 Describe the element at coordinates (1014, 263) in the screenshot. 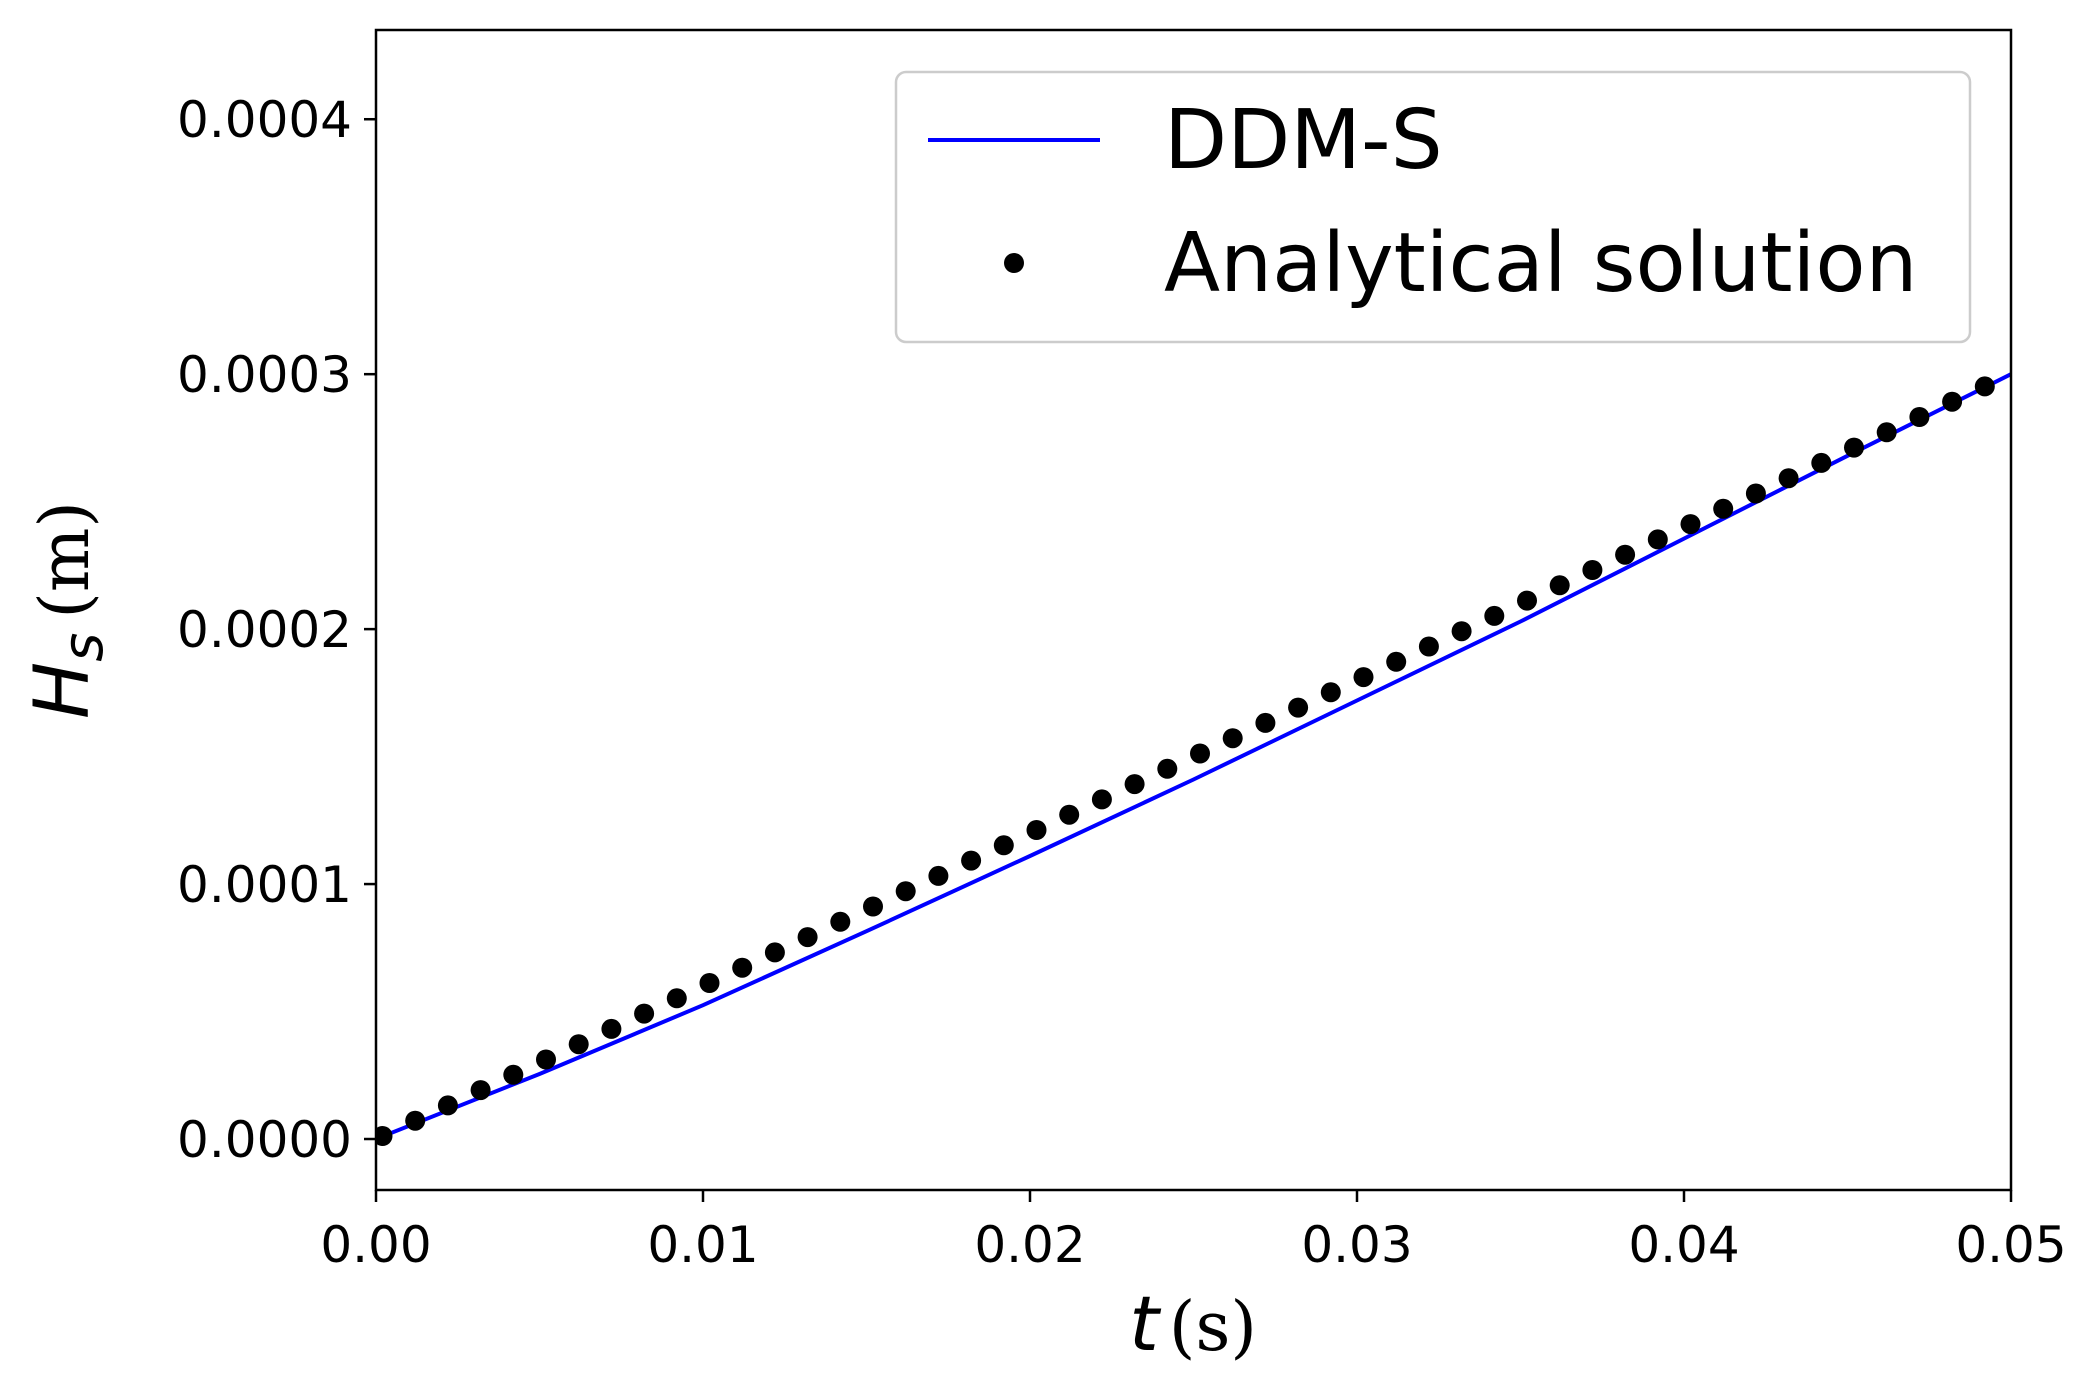

I see `legend-marker-swatch` at that location.